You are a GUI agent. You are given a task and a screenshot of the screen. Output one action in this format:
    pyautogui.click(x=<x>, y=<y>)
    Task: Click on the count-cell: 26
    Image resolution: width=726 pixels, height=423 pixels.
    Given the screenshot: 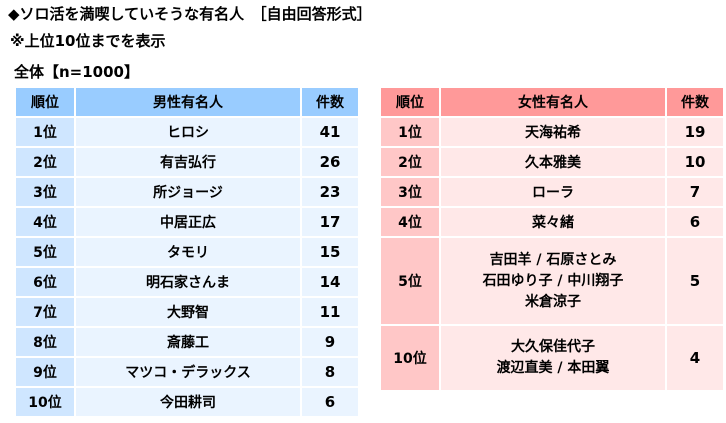 What is the action you would take?
    pyautogui.click(x=329, y=163)
    